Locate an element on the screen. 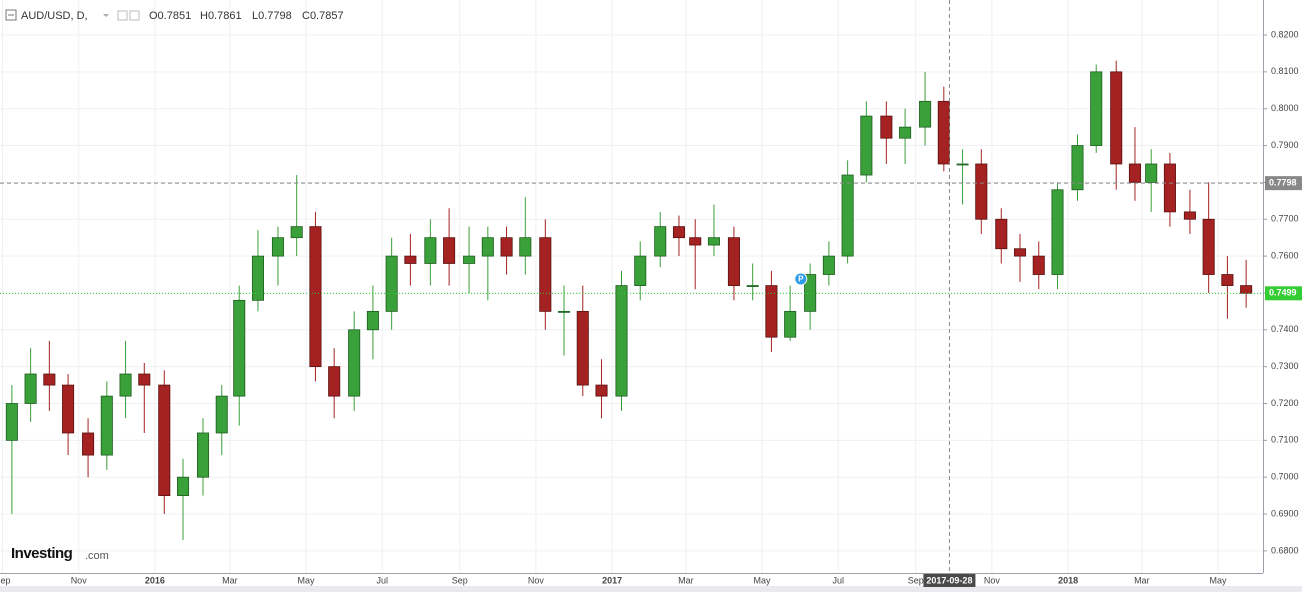 The height and width of the screenshot is (592, 1302). ohlc-low: L0.7798 is located at coordinates (272, 16).